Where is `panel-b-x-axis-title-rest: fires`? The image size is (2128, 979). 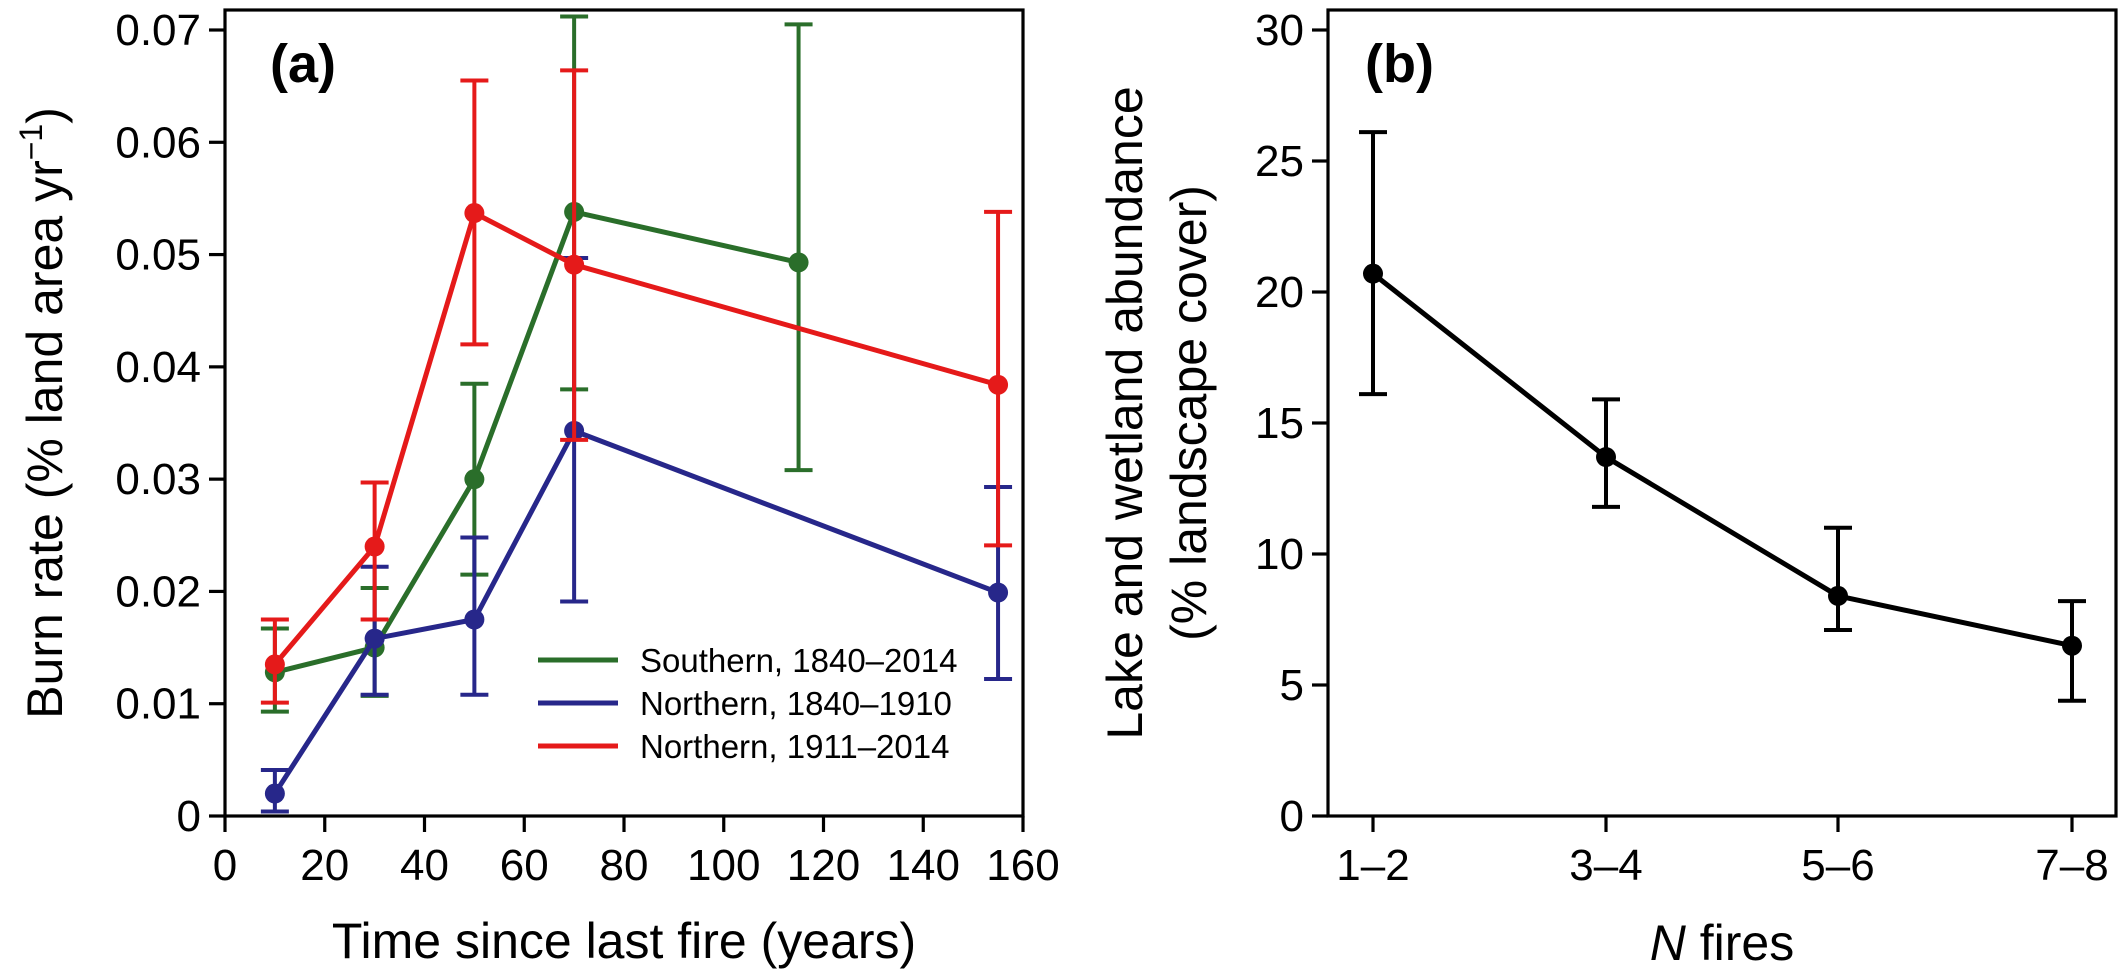
panel-b-x-axis-title-rest: fires is located at coordinates (1740, 943).